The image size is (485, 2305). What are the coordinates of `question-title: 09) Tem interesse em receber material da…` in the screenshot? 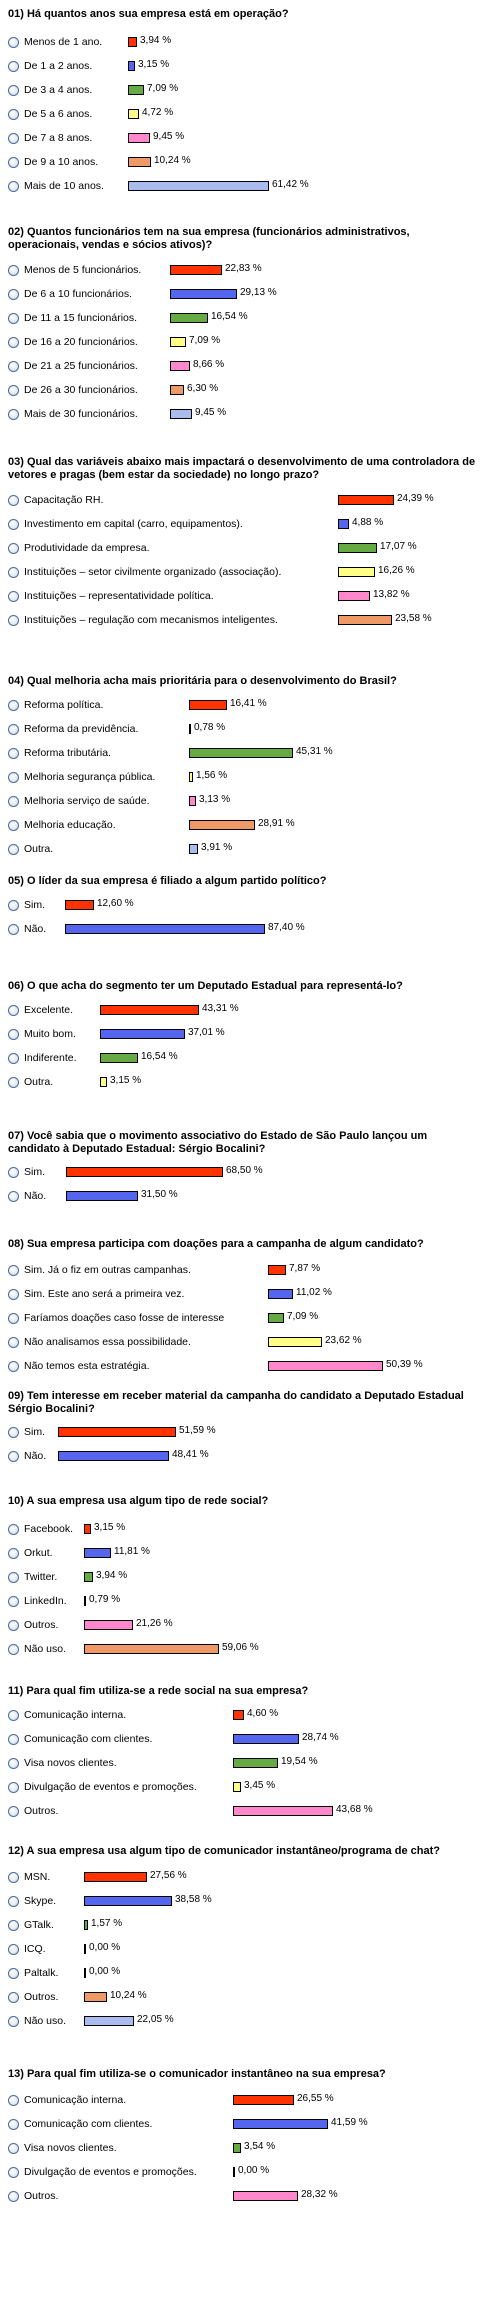 It's located at (236, 1402).